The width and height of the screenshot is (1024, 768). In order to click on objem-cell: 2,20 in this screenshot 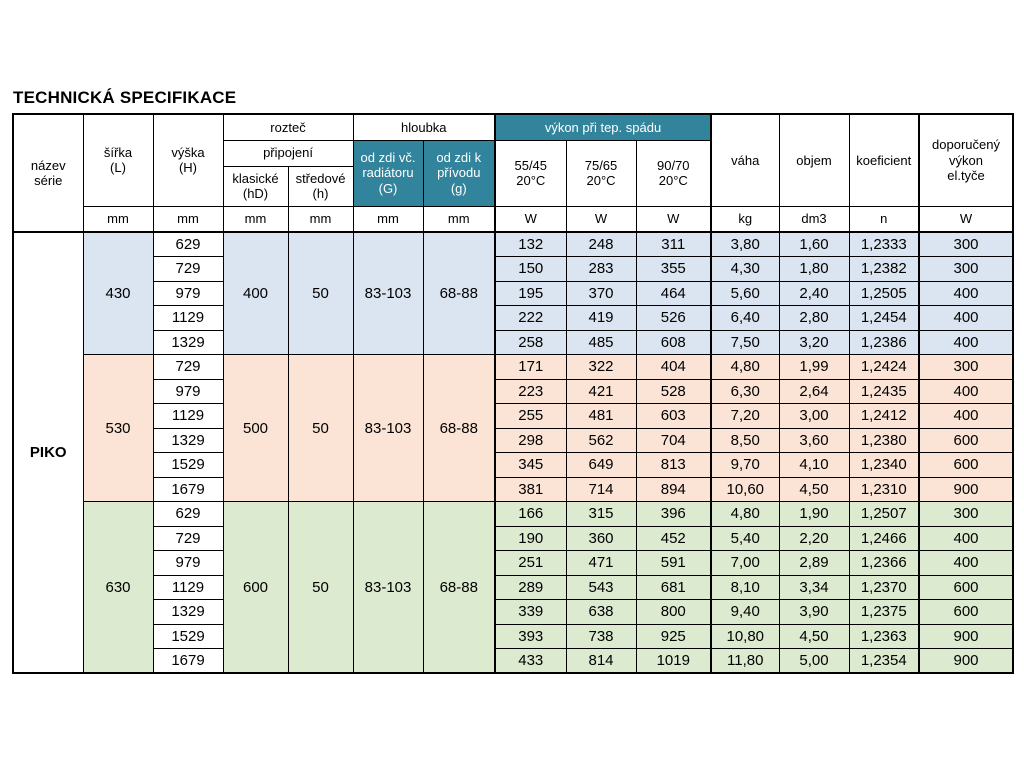, I will do `click(814, 538)`.